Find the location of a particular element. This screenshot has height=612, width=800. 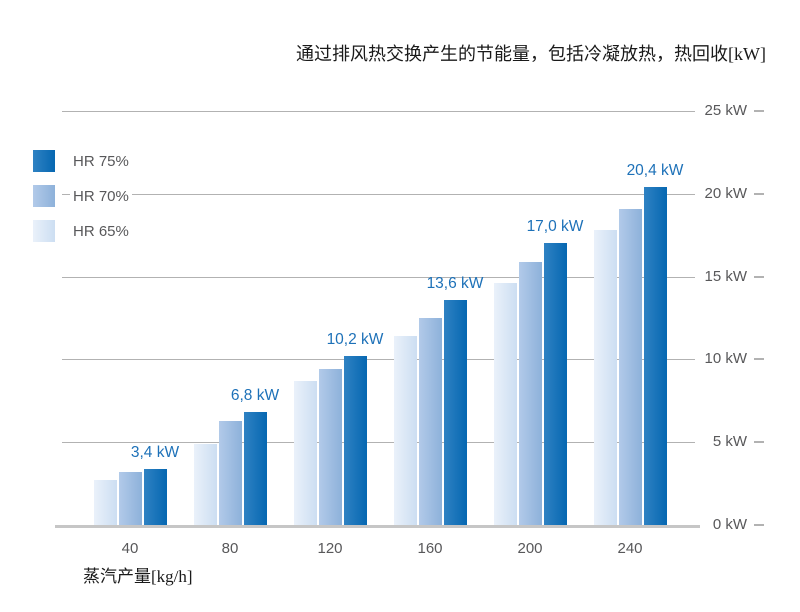

bar-hr-65%-160 is located at coordinates (405, 430).